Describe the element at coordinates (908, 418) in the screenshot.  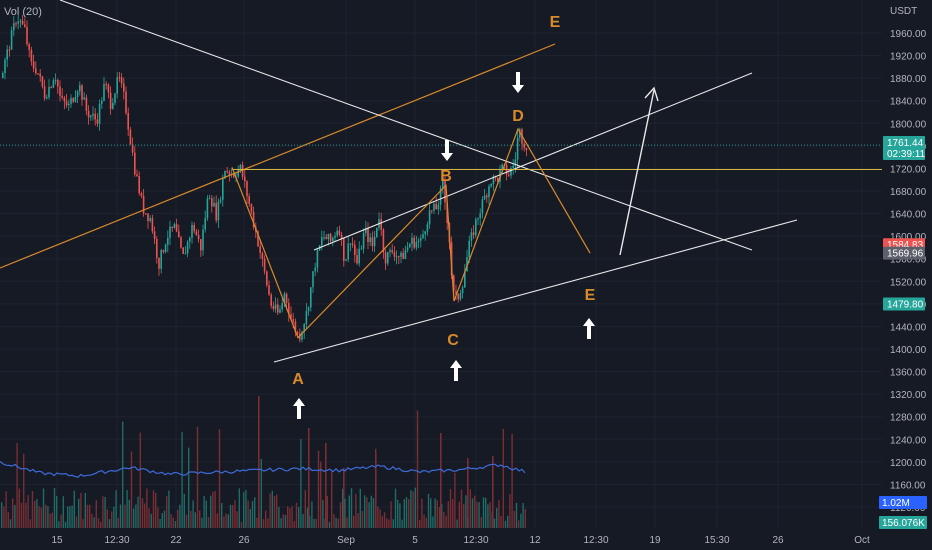
I see `y-tick-label: 1280.00` at that location.